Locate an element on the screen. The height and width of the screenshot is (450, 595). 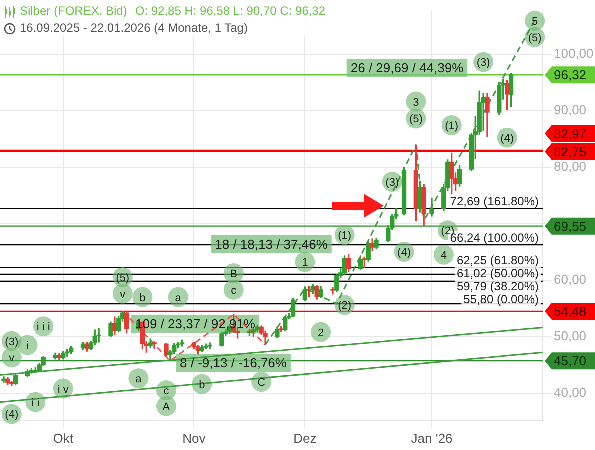
y-tick-label: 90,00 is located at coordinates (570, 110).